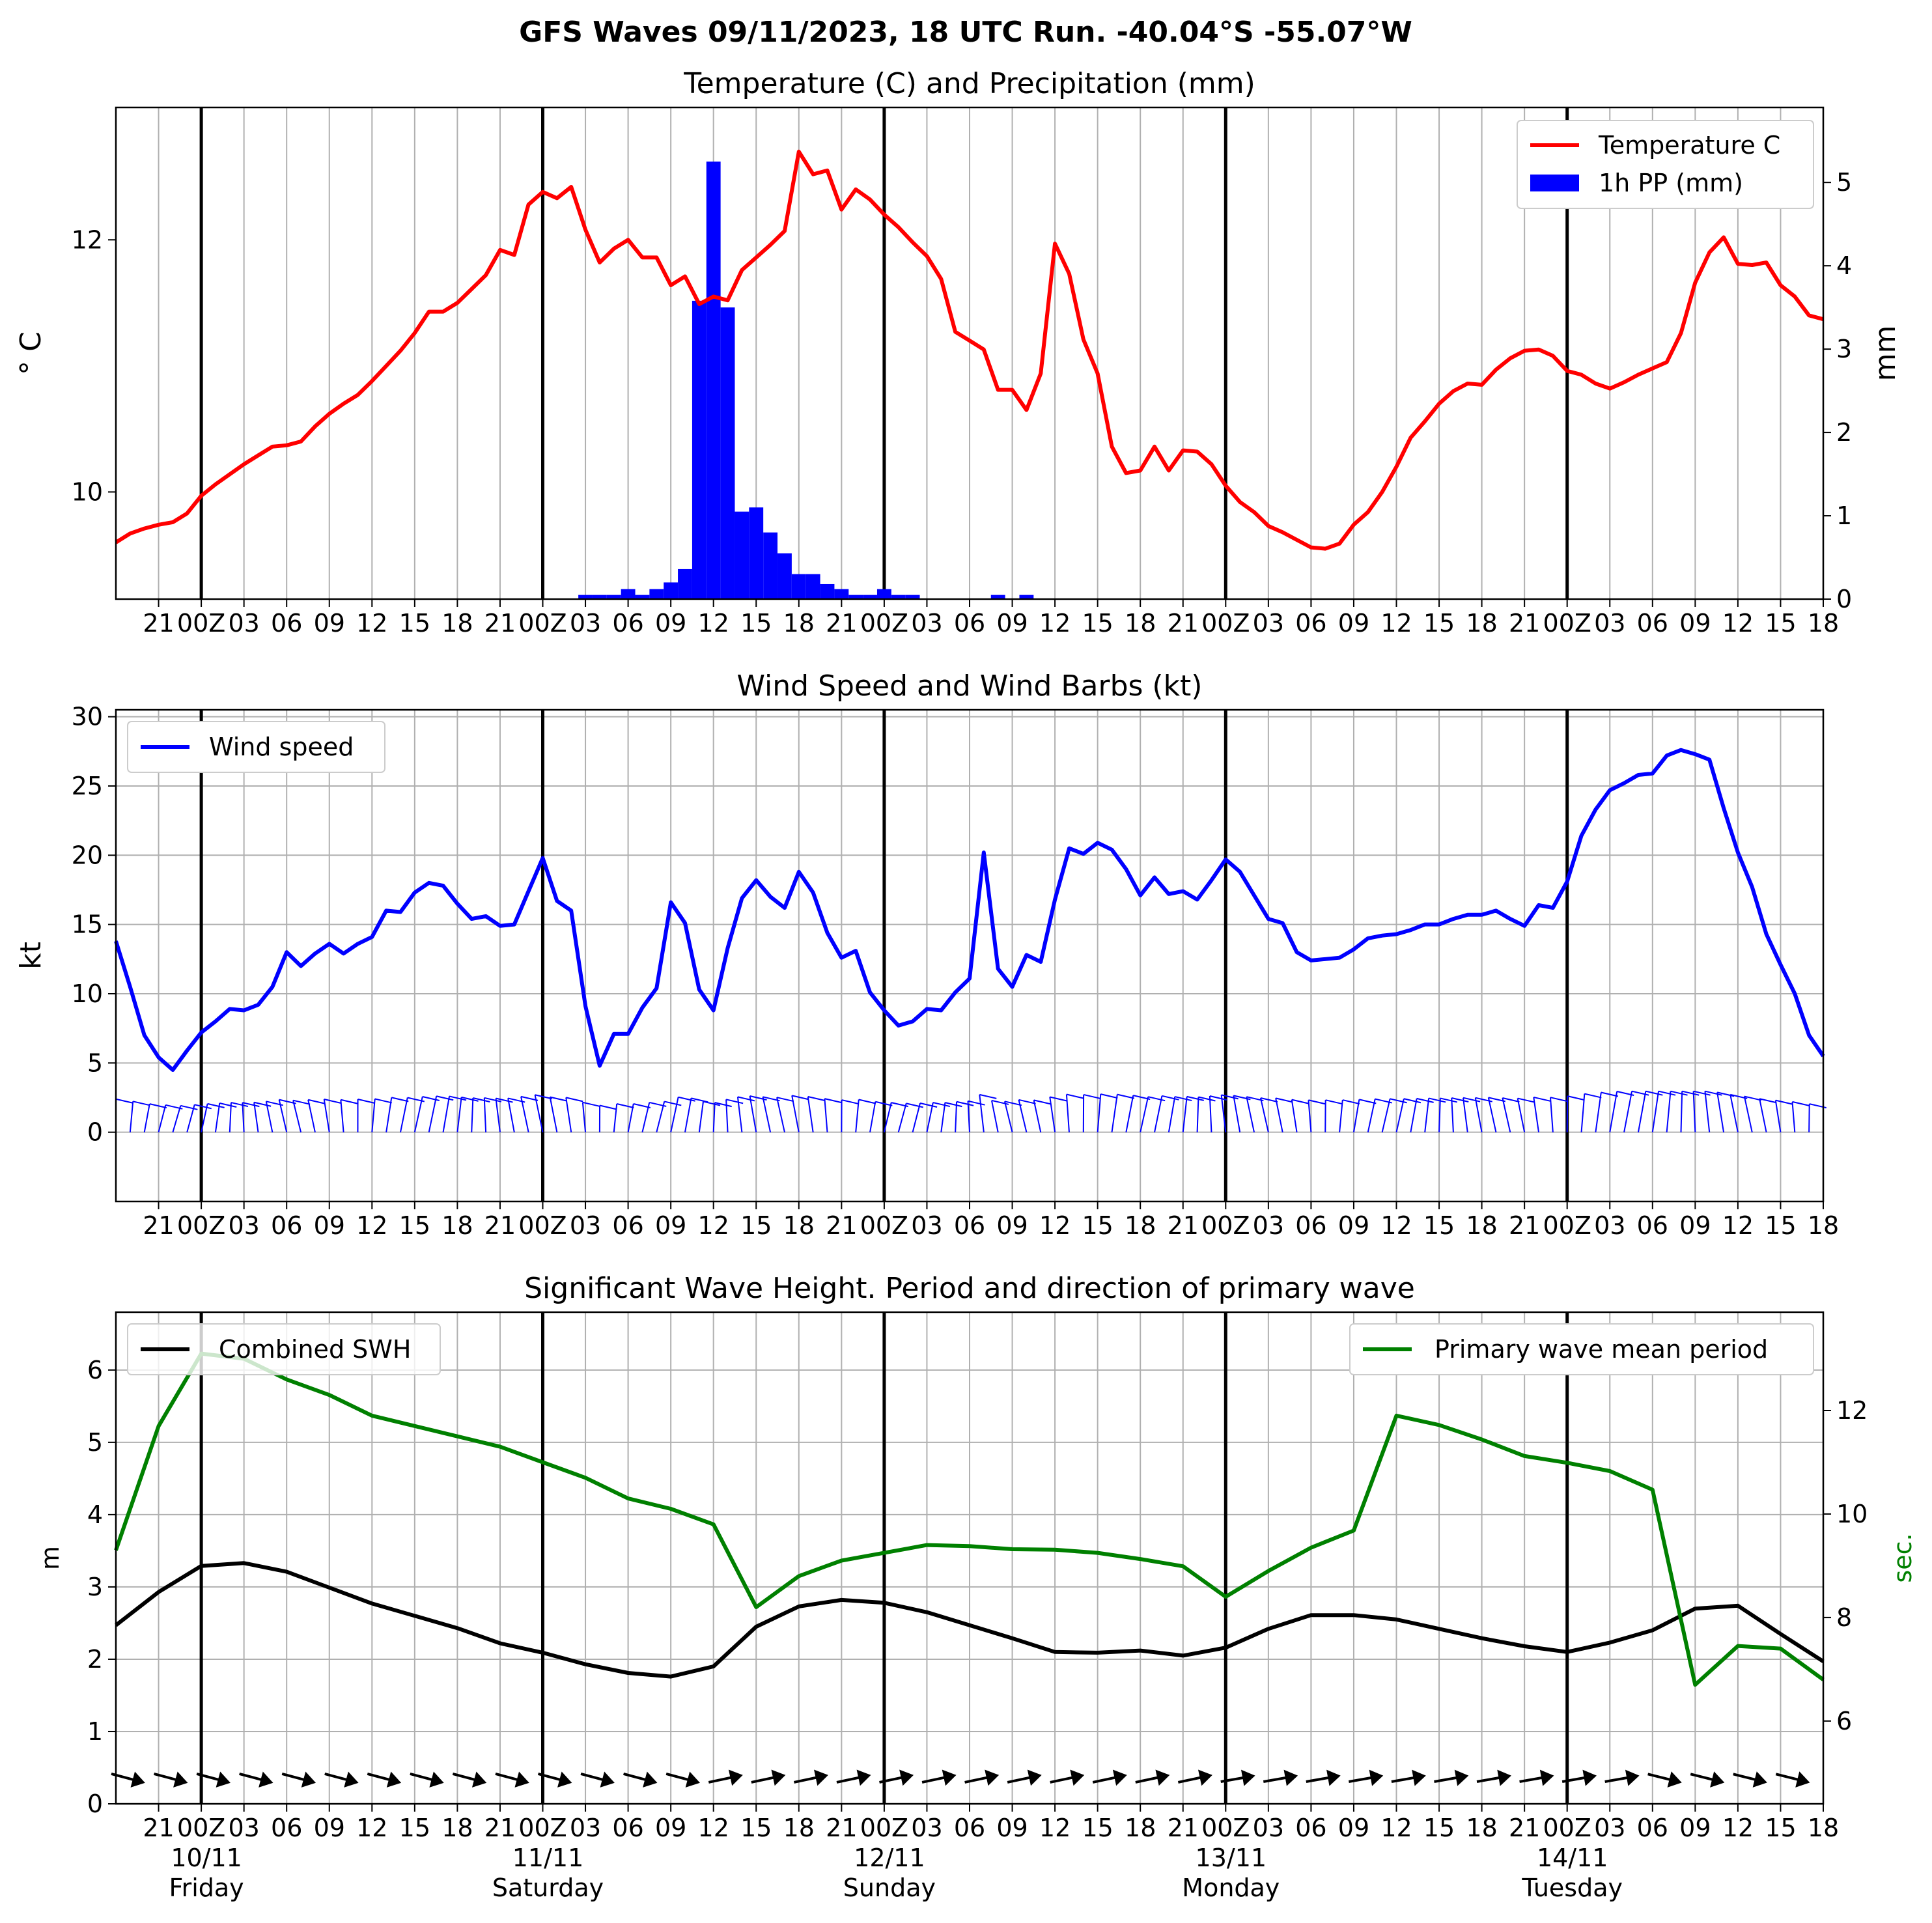 The height and width of the screenshot is (1923, 1932). What do you see at coordinates (970, 686) in the screenshot?
I see `panel-title: Wind Speed and Wind Barbs (kt)` at bounding box center [970, 686].